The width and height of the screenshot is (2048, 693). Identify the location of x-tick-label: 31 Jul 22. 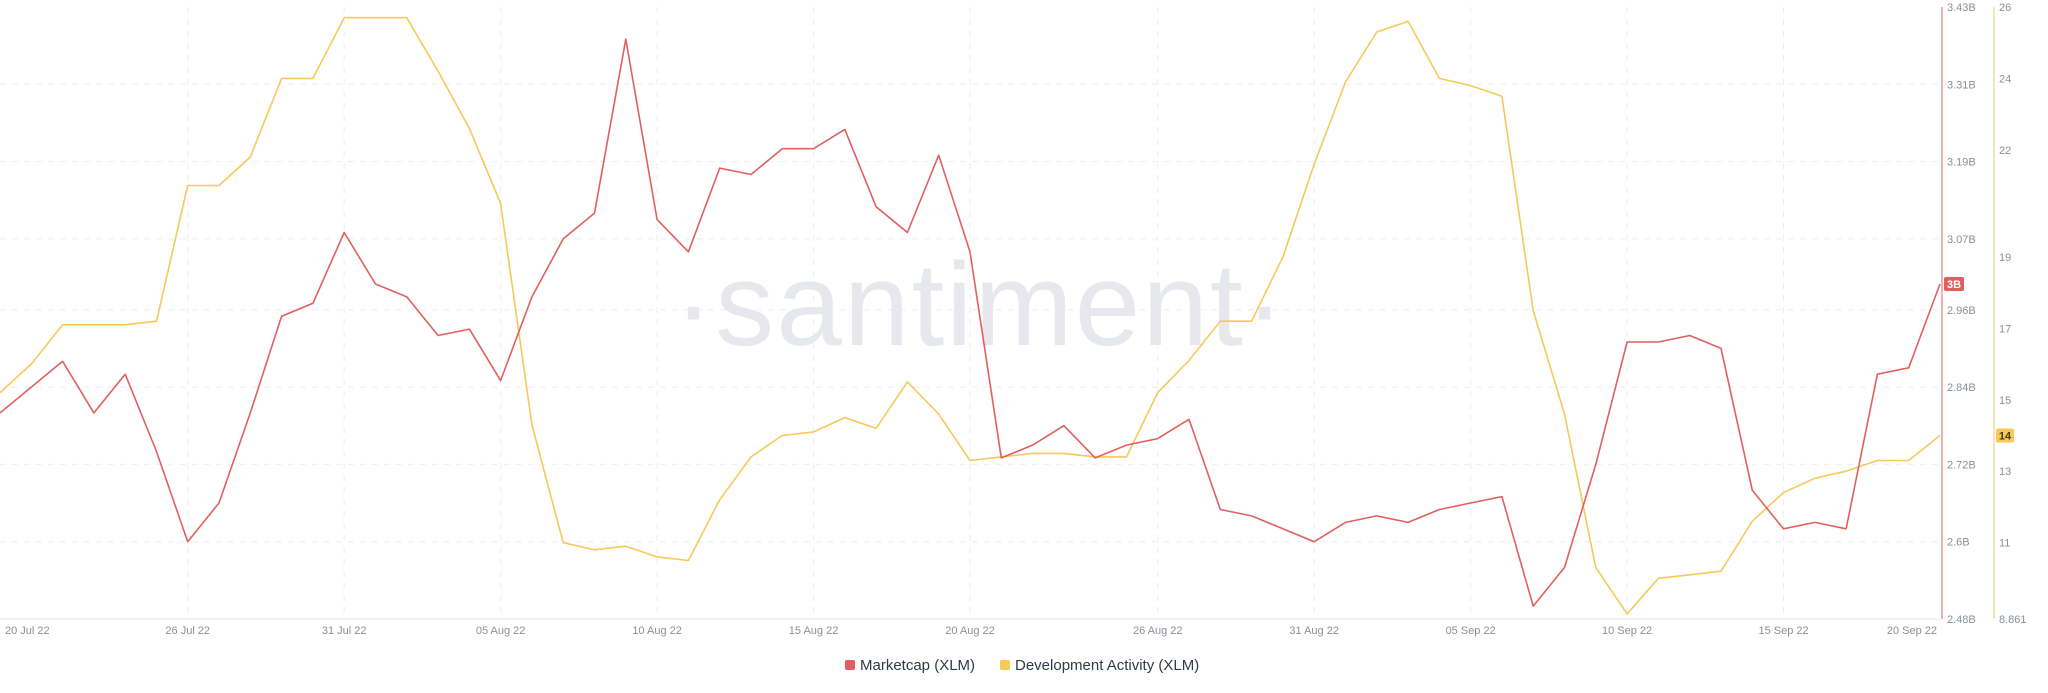
(344, 631).